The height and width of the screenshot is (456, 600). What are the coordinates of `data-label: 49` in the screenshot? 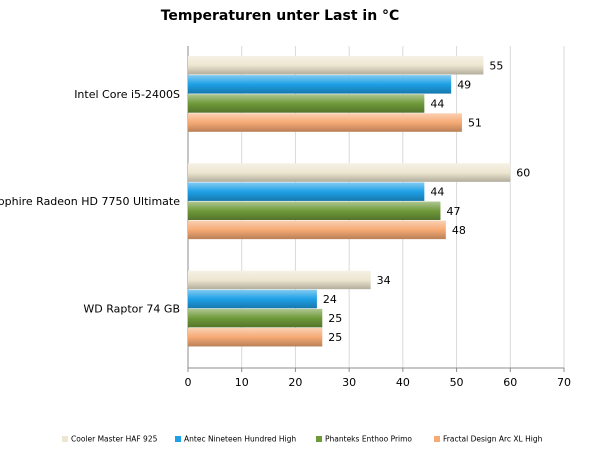 It's located at (464, 84).